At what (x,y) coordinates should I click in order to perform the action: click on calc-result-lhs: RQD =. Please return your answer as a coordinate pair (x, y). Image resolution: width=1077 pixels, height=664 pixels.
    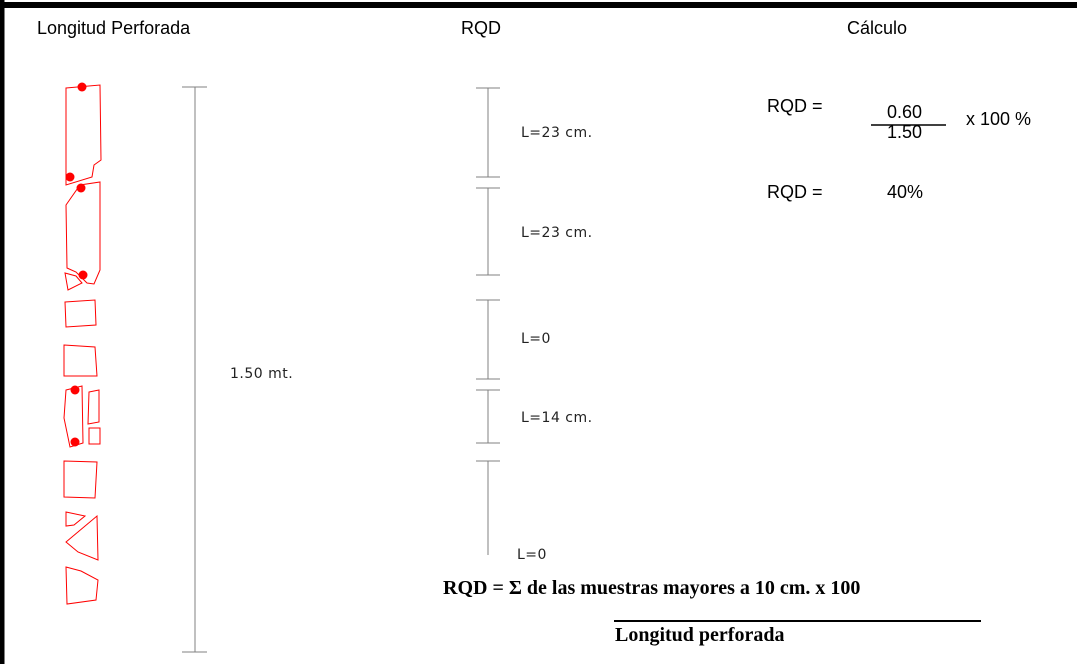
    Looking at the image, I should click on (795, 192).